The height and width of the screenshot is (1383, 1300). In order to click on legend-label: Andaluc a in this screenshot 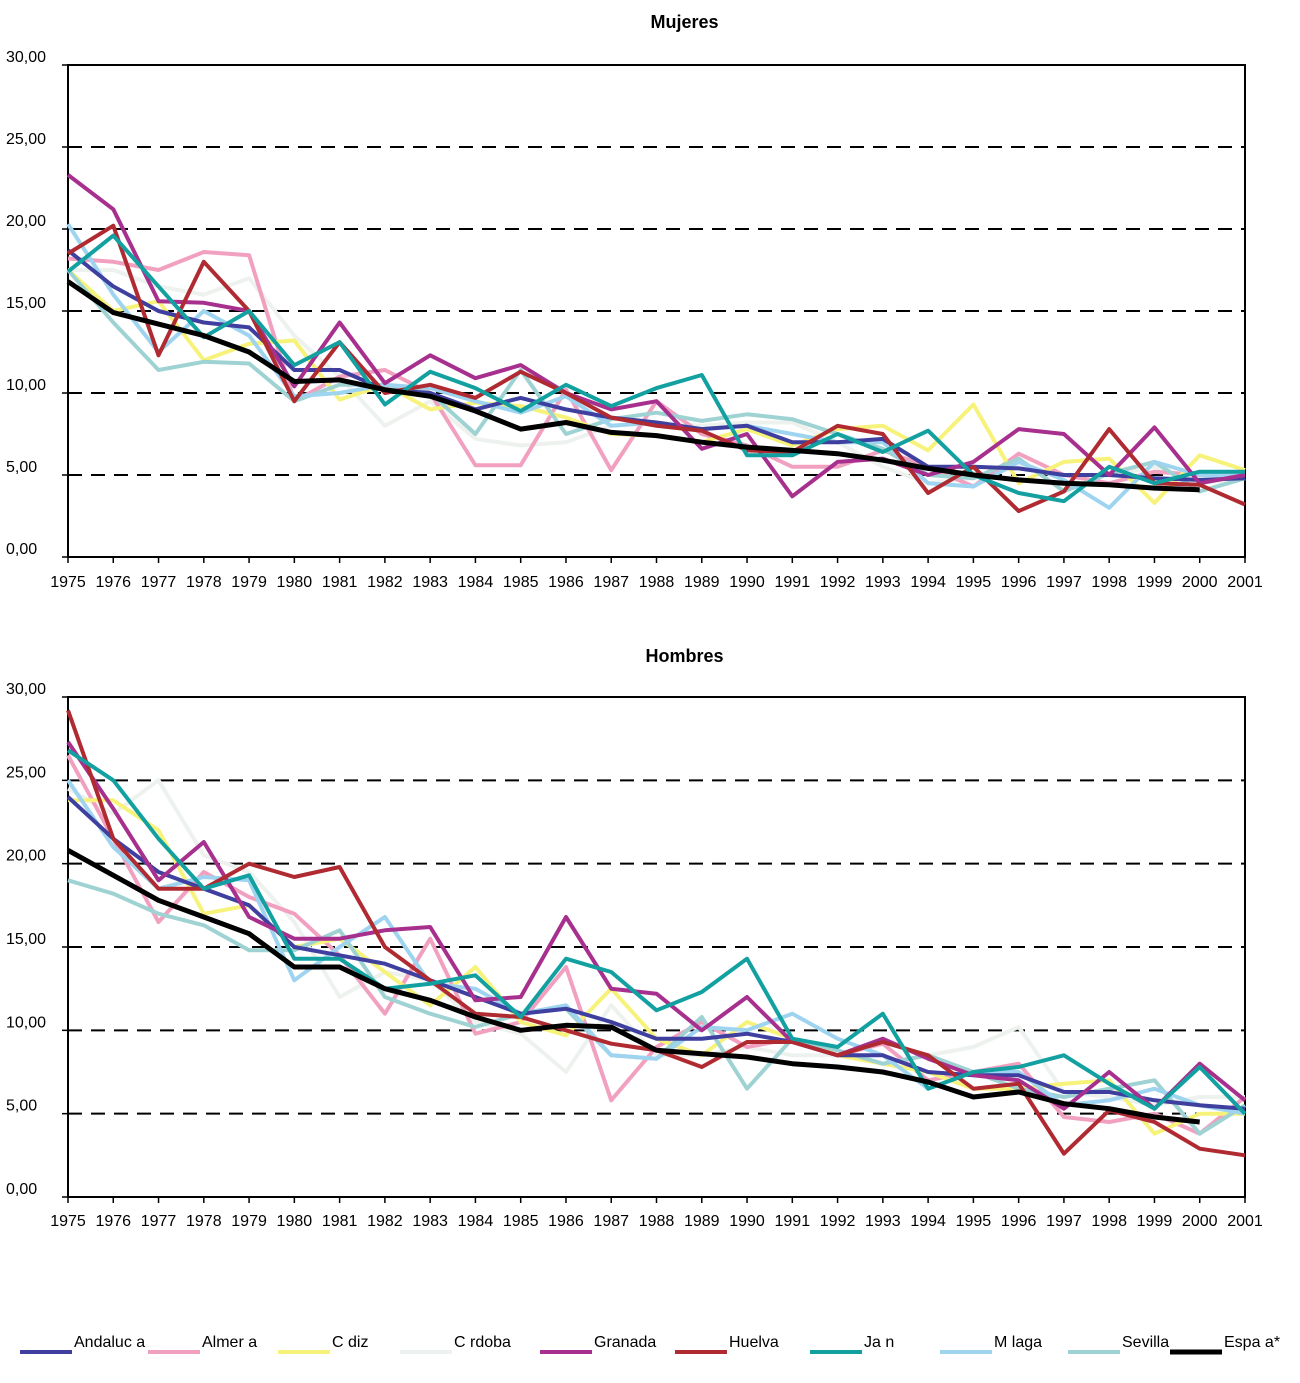, I will do `click(109, 1342)`.